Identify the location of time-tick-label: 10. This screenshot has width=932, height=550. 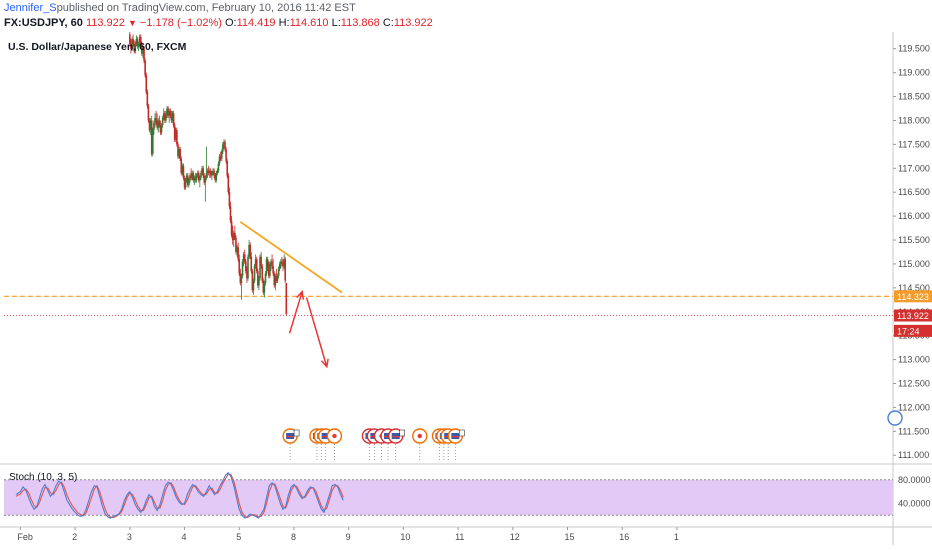
(405, 537).